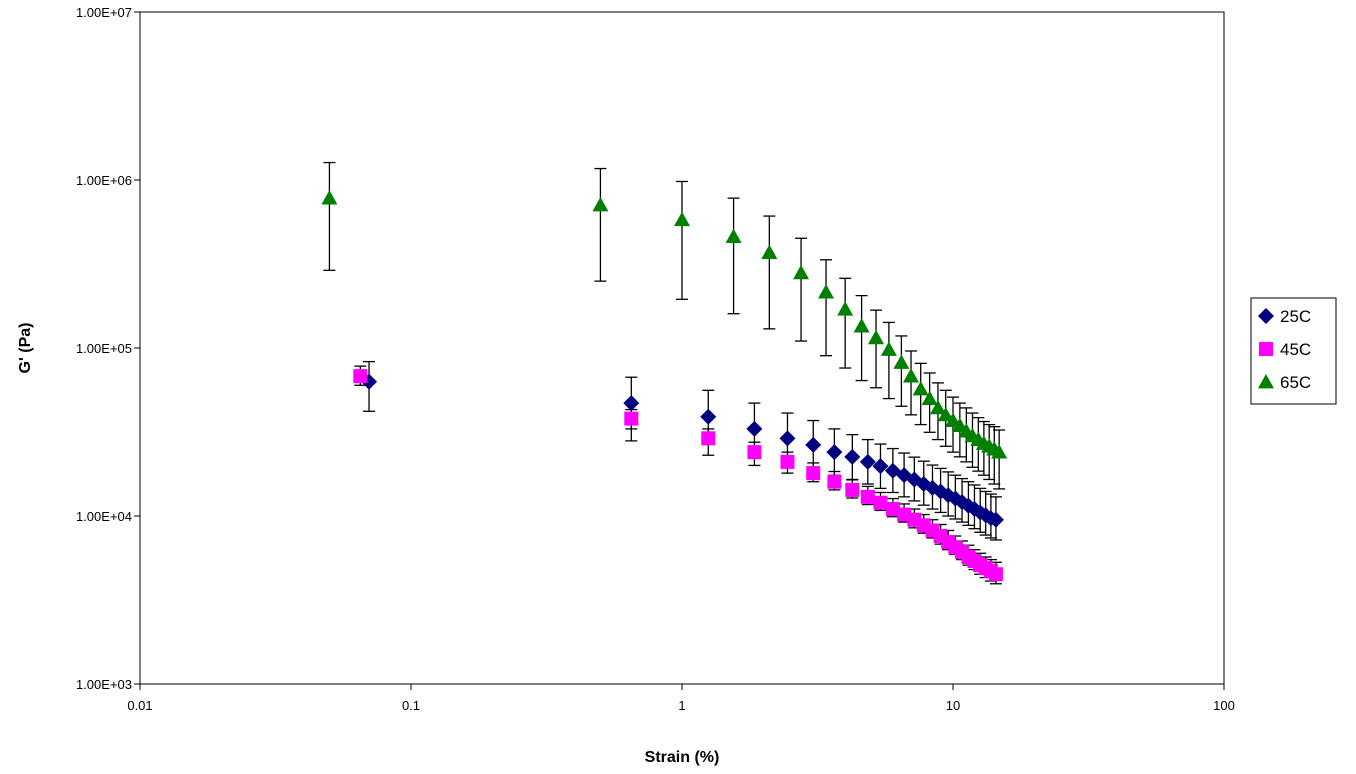 Image resolution: width=1356 pixels, height=774 pixels. Describe the element at coordinates (953, 705) in the screenshot. I see `x-tick-label: 10` at that location.